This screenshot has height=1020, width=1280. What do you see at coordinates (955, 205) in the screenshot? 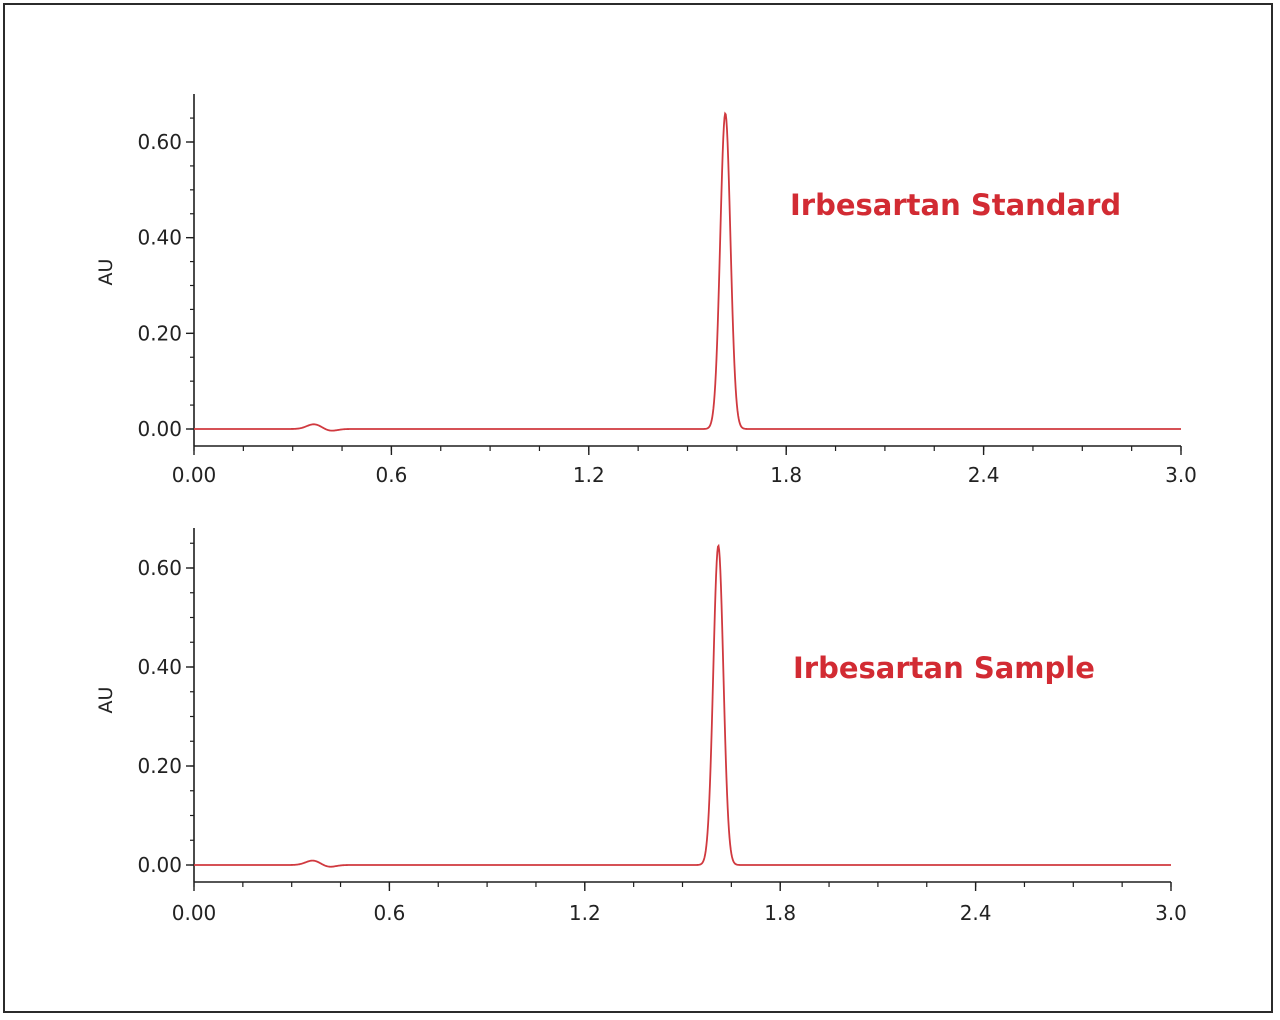
I see `chart-annotation-standard: Irbesartan Standard` at bounding box center [955, 205].